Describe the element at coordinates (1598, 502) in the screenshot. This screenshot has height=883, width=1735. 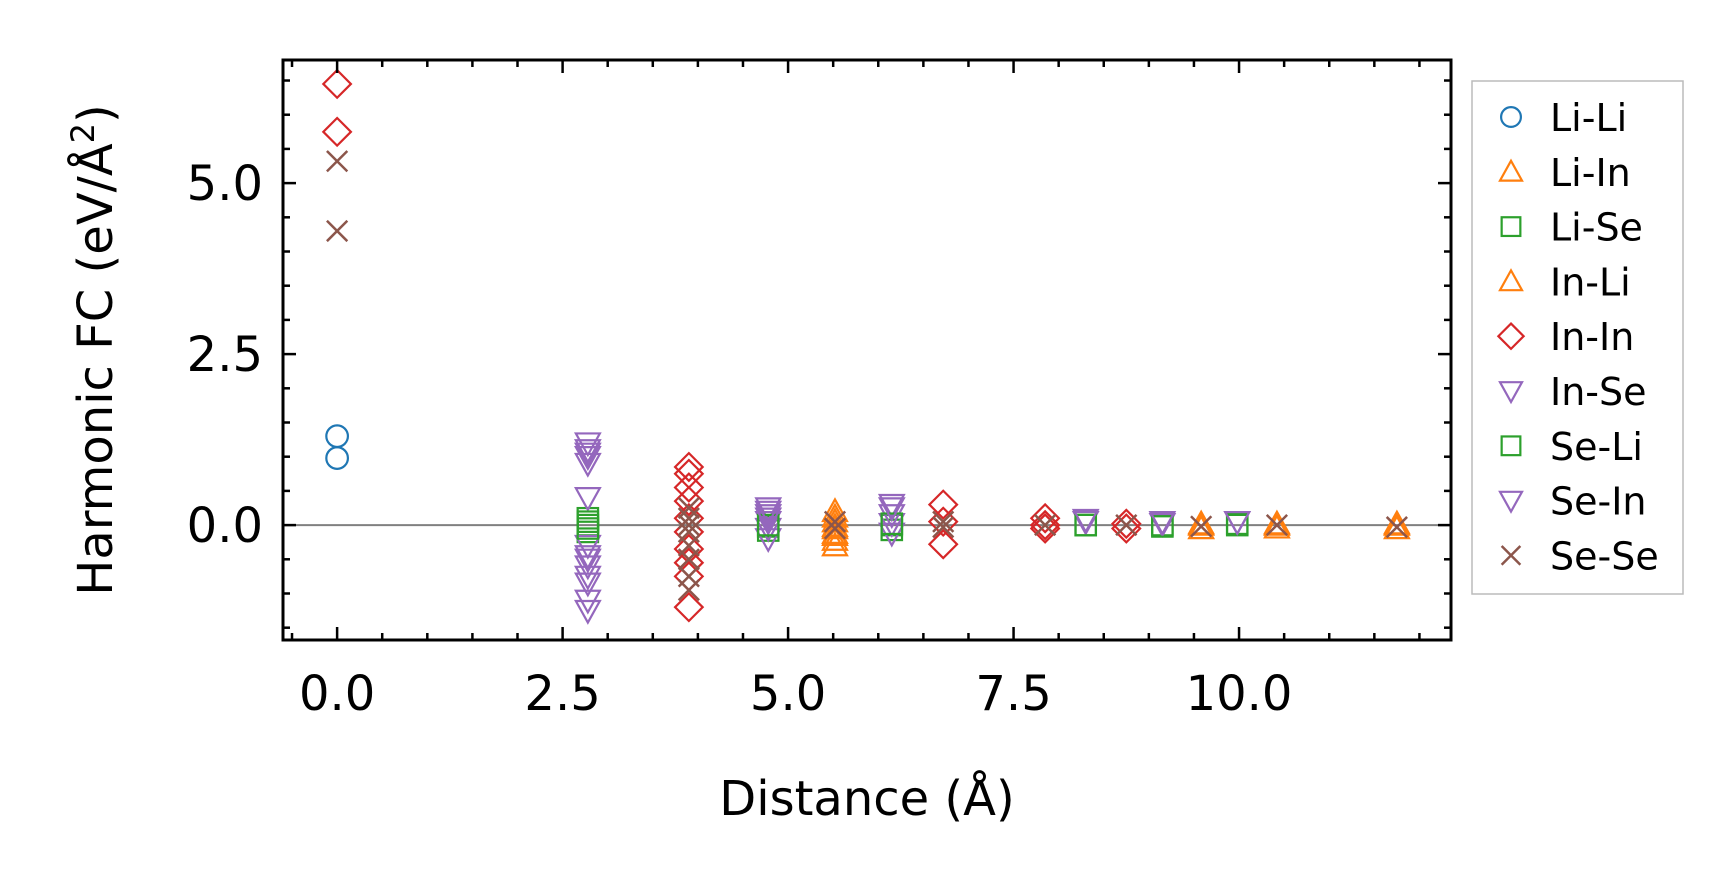
I see `legend-label-se-in: Se-In` at that location.